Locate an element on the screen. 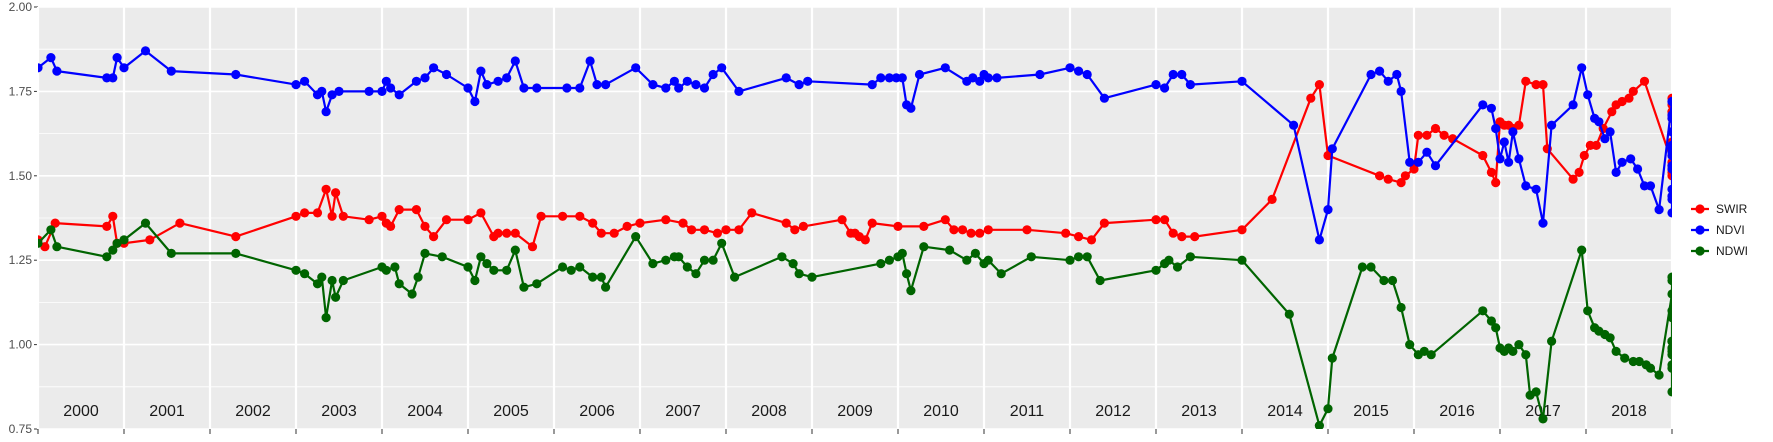  legend-label: NDWI is located at coordinates (1732, 251).